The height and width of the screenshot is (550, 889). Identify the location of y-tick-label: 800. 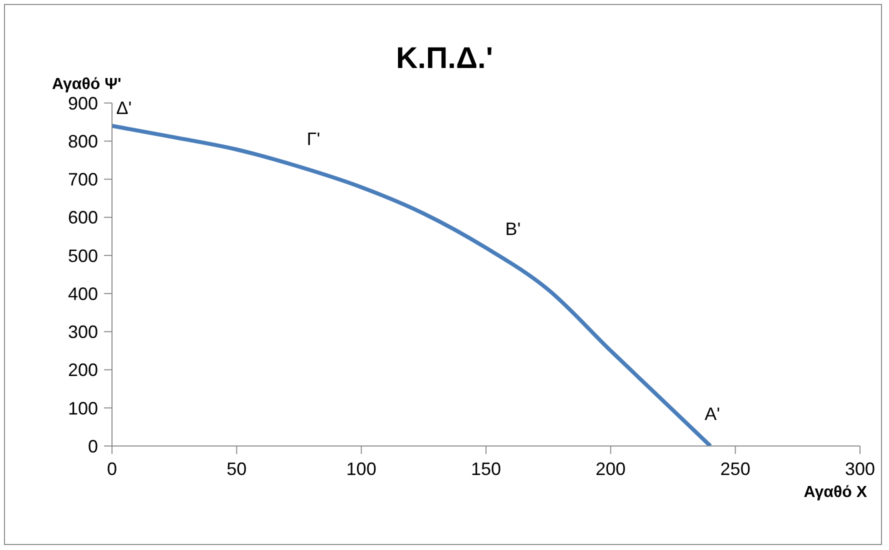
(83, 142).